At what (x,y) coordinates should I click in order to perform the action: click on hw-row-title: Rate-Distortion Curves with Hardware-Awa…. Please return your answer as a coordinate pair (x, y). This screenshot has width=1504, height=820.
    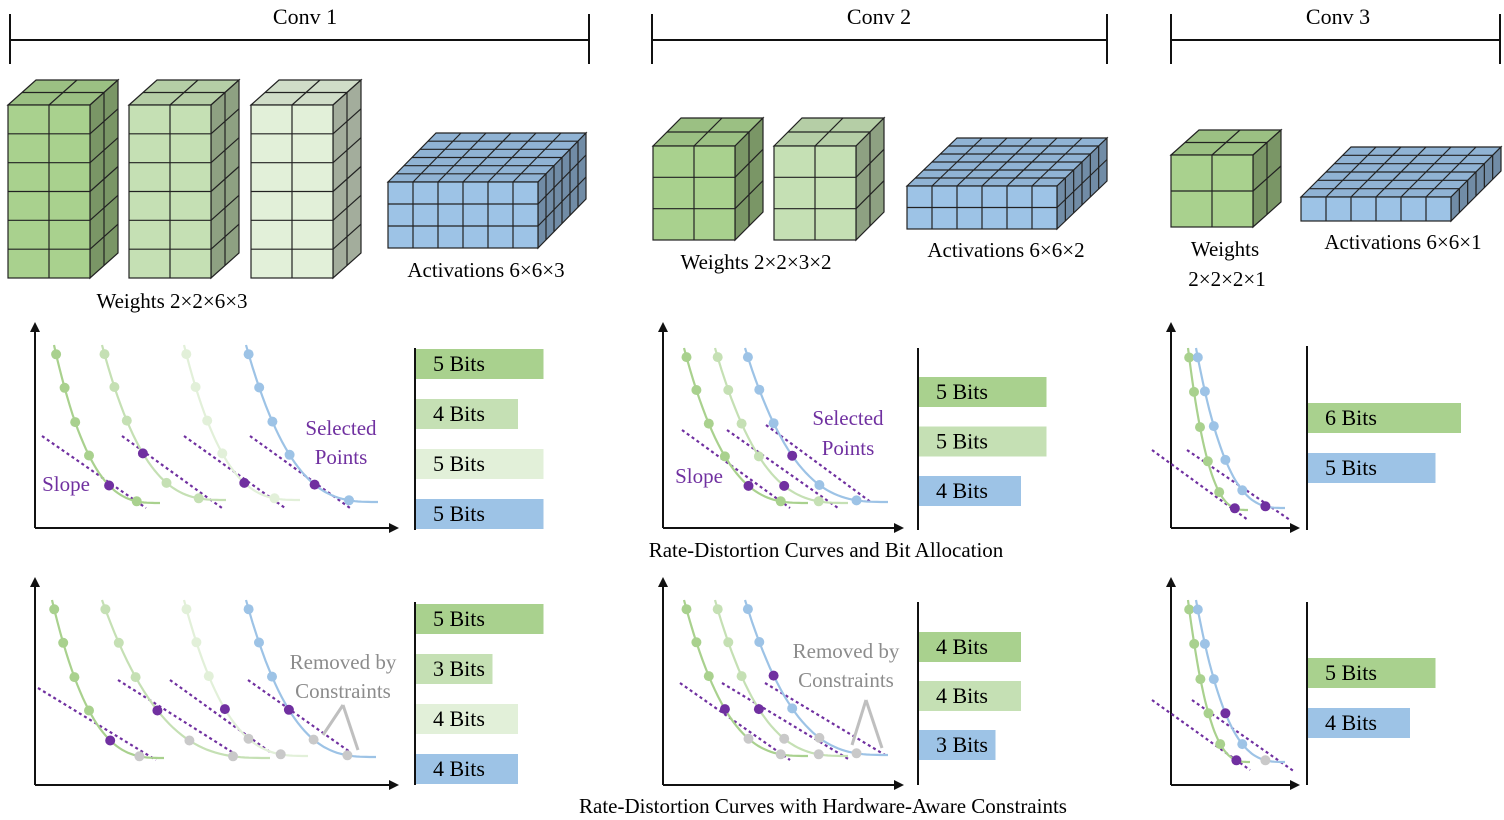
    Looking at the image, I should click on (823, 806).